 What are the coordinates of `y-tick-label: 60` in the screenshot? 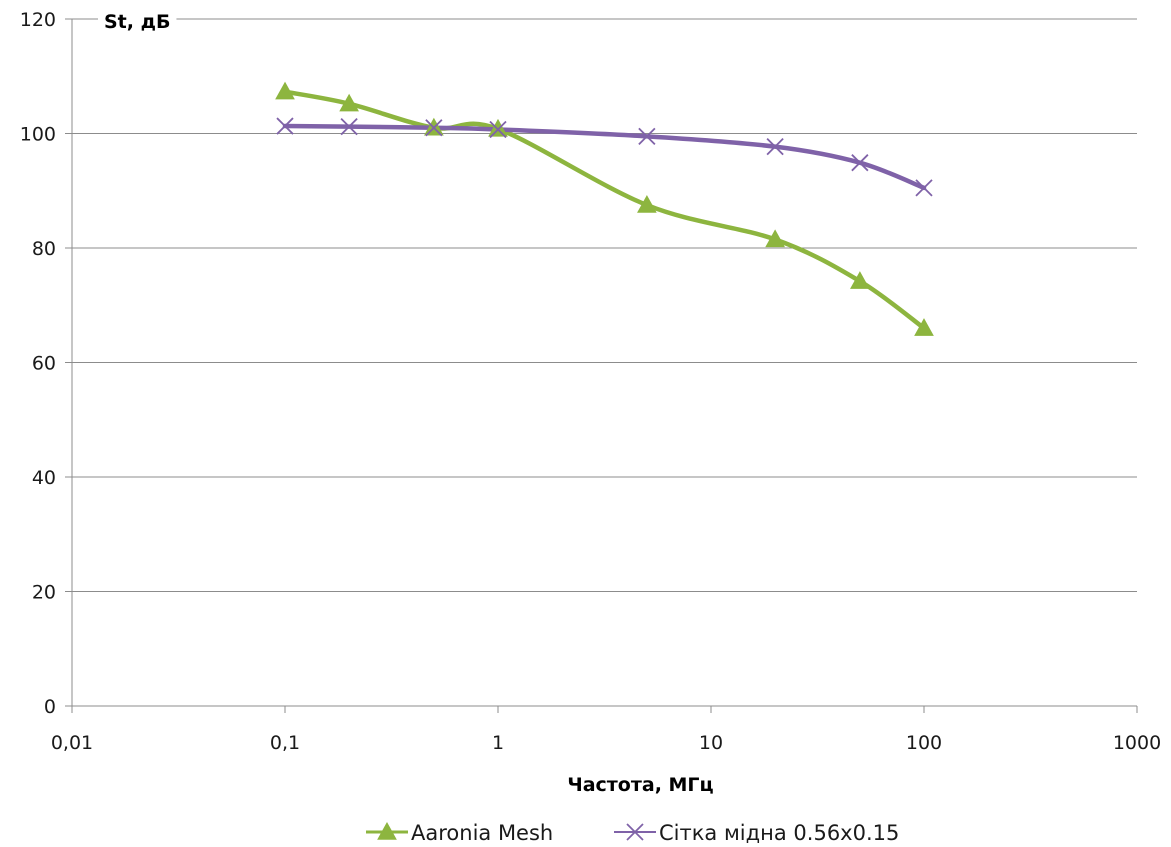 It's located at (44, 364).